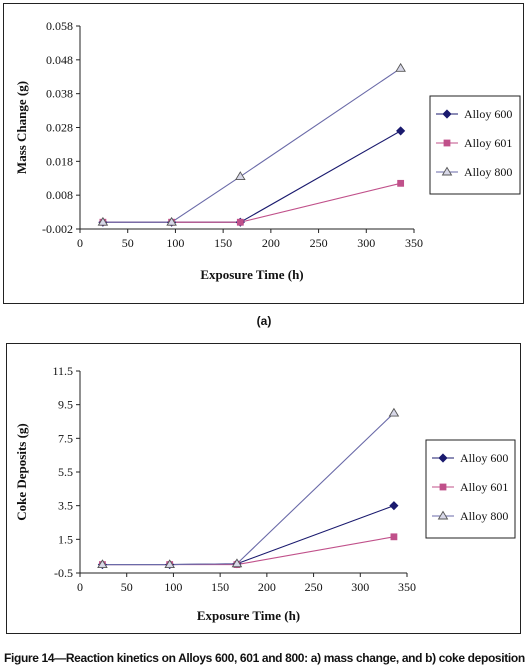  Describe the element at coordinates (62, 371) in the screenshot. I see `y-tick-label: 11.5` at that location.